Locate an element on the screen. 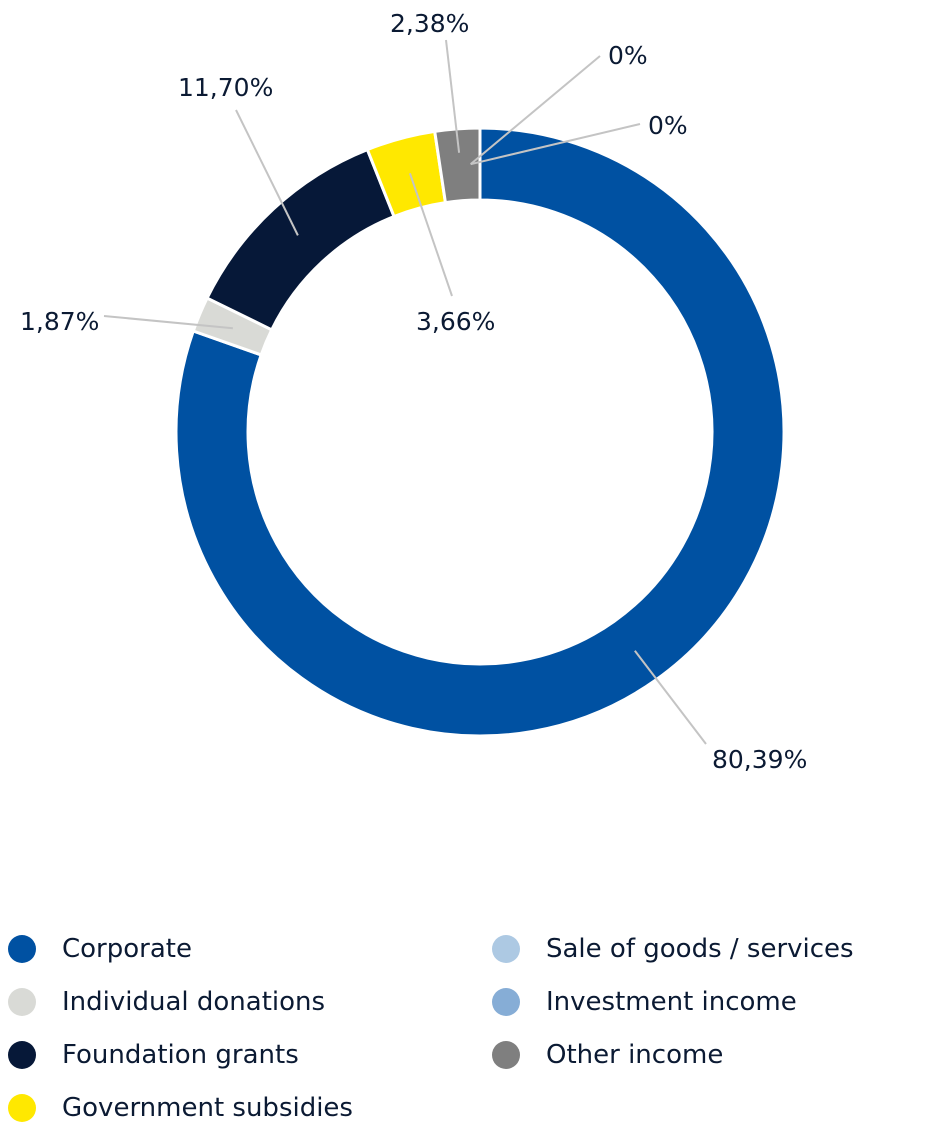 This screenshot has width=925, height=1134. legend-item-corporate: Corporate is located at coordinates (180, 948).